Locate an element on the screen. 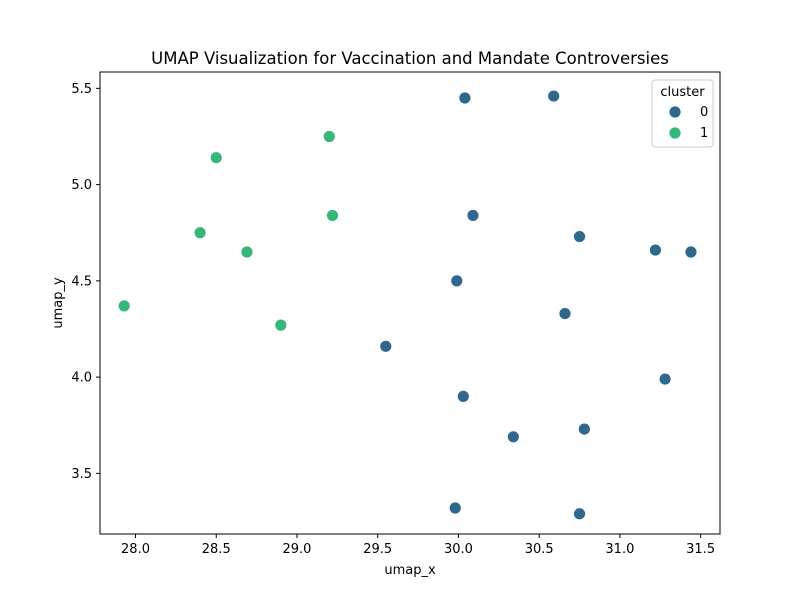  y-axis-label: umap_y is located at coordinates (58, 303).